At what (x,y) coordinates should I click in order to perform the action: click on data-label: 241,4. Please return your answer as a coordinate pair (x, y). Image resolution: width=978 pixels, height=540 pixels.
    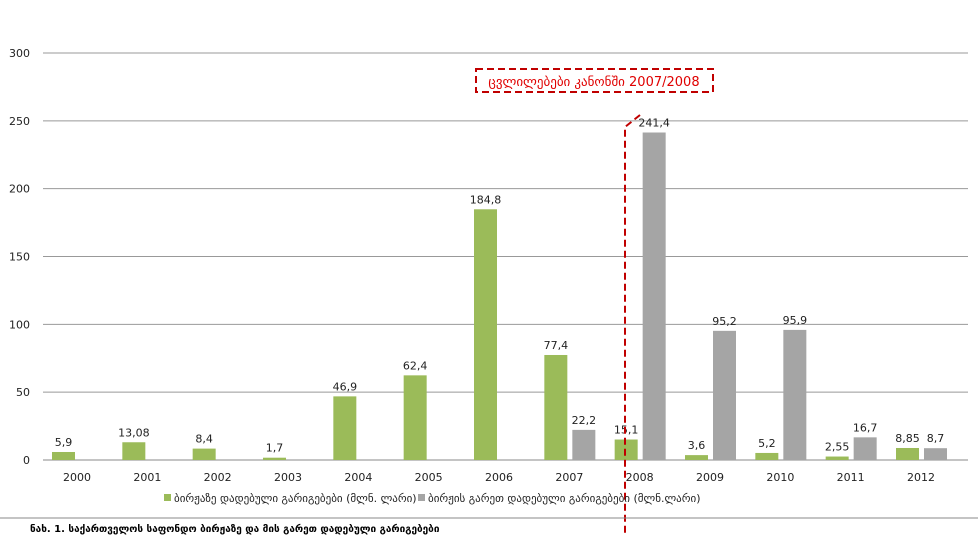
    Looking at the image, I should click on (654, 123).